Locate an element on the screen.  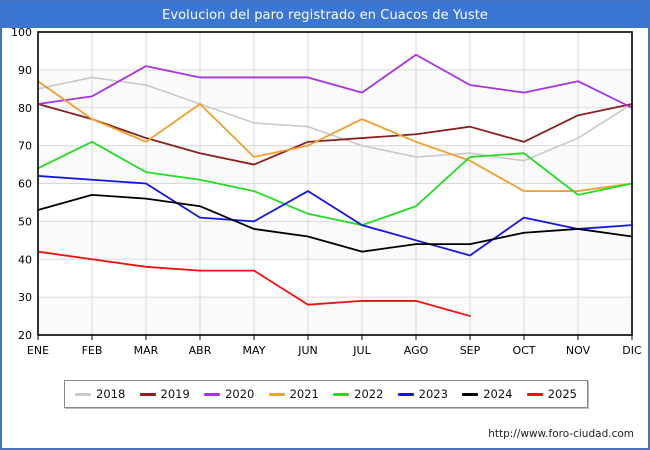
legend-item-label: 2021 is located at coordinates (304, 394).